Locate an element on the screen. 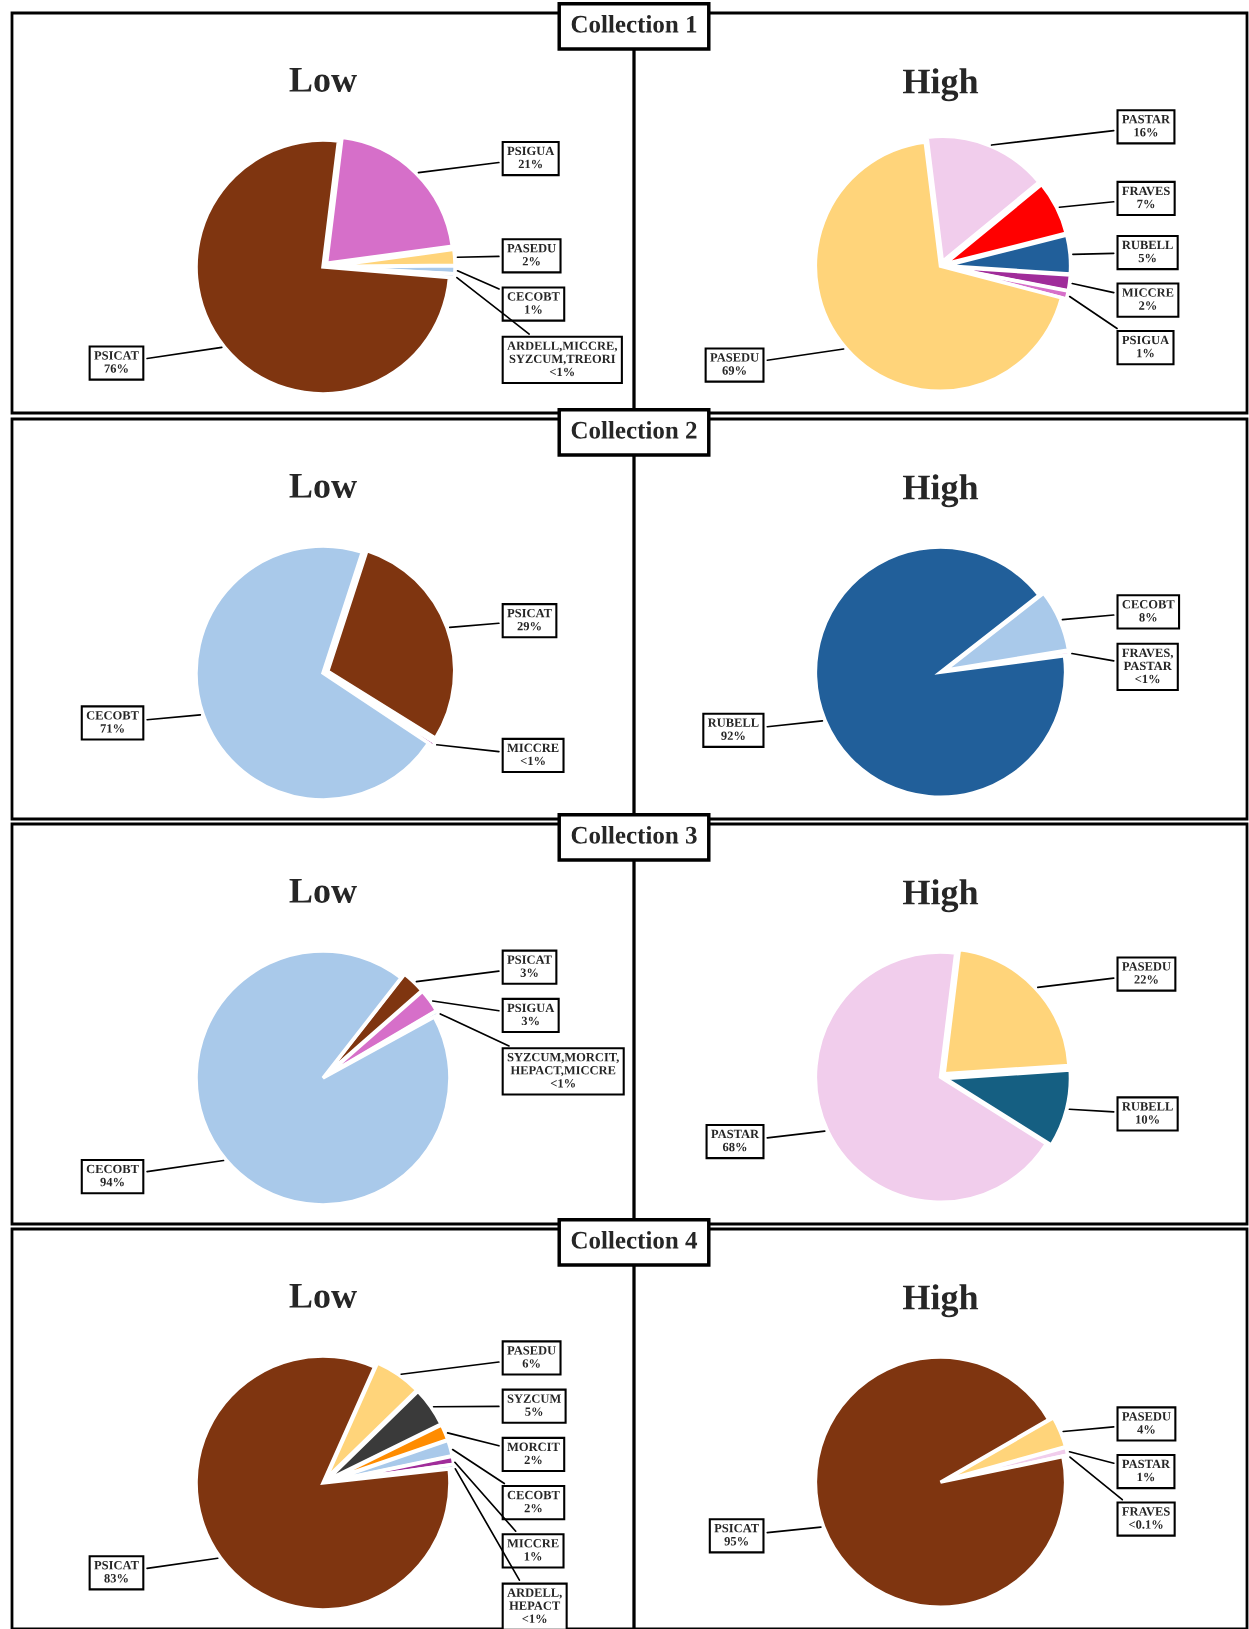 The image size is (1249, 1629). text: Collection 1 is located at coordinates (634, 24).